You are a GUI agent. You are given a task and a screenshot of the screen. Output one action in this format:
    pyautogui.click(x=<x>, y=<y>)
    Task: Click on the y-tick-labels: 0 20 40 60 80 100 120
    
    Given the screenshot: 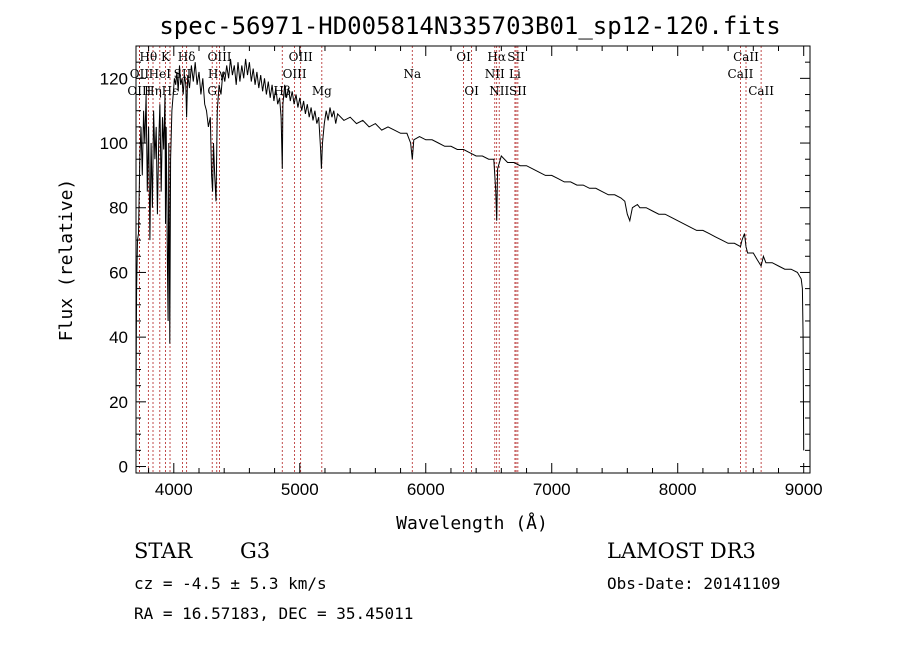 What is the action you would take?
    pyautogui.click(x=114, y=272)
    